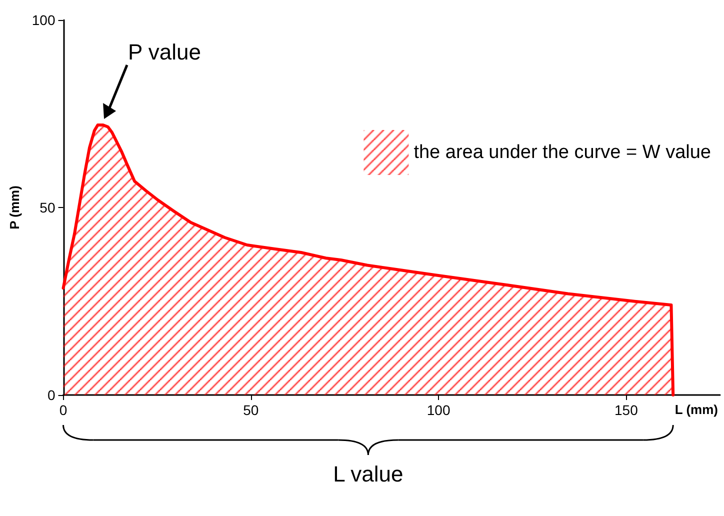 The height and width of the screenshot is (516, 724). What do you see at coordinates (48, 208) in the screenshot?
I see `y-tick-label: 50` at bounding box center [48, 208].